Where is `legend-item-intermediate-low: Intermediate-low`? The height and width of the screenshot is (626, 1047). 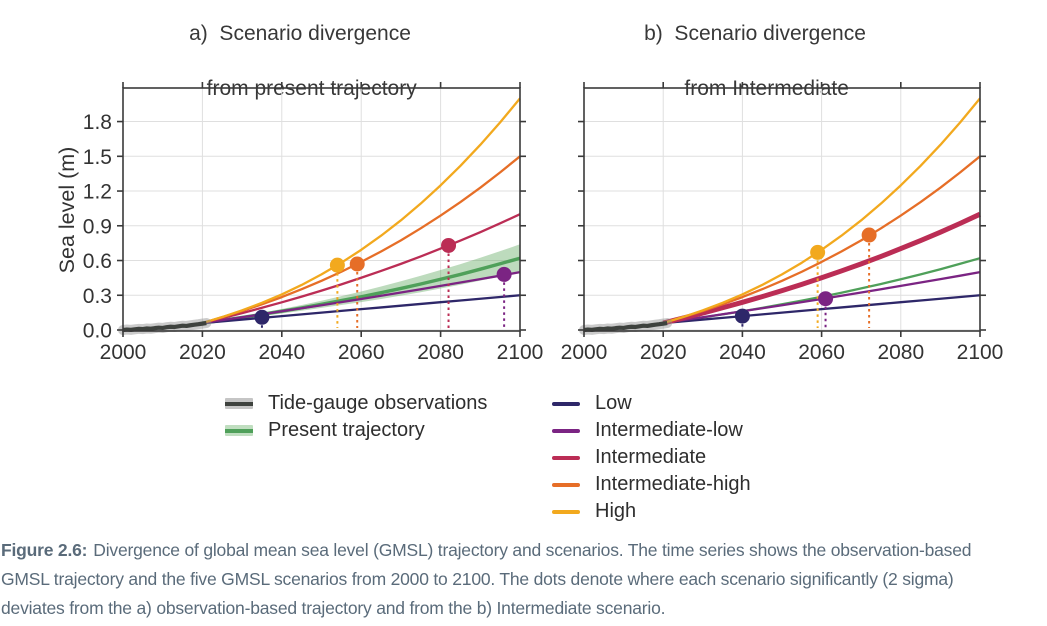 legend-item-intermediate-low: Intermediate-low is located at coordinates (651, 430).